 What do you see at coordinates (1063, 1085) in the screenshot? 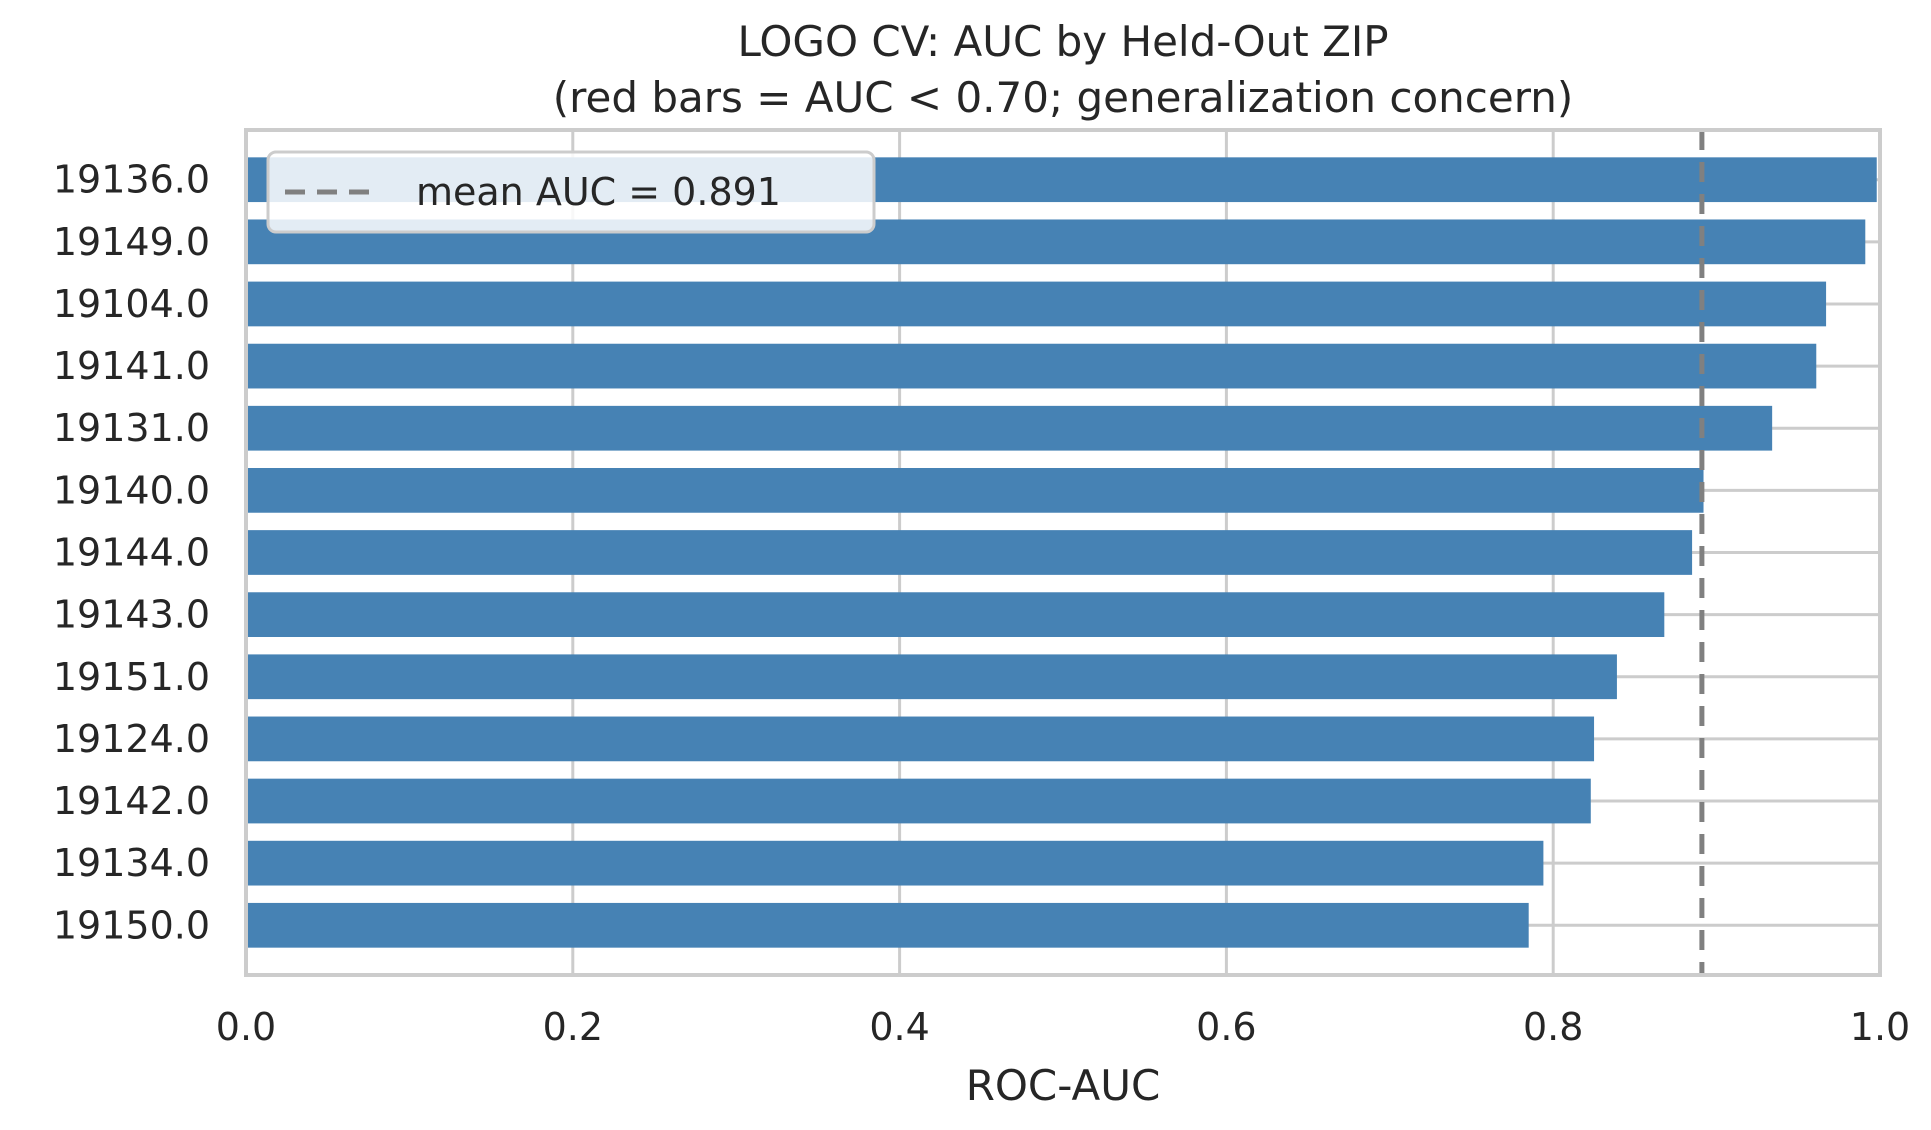
I see `x-axis-label: ROC-AUC` at bounding box center [1063, 1085].